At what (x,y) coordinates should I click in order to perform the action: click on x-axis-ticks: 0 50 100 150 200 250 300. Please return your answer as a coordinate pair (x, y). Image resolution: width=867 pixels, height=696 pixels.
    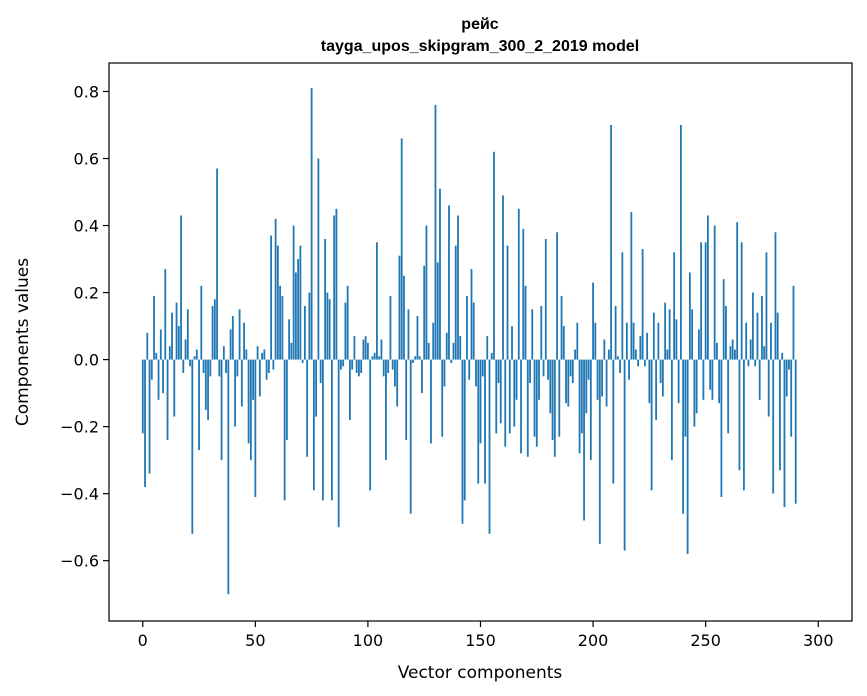
    Looking at the image, I should click on (486, 635).